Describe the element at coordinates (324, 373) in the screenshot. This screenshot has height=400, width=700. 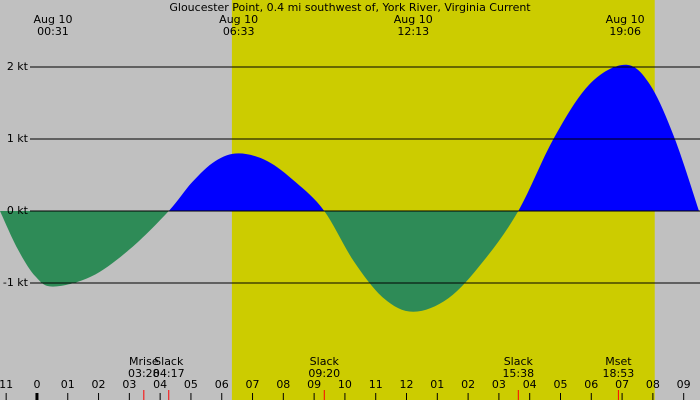
I see `event-time: 09:20` at that location.